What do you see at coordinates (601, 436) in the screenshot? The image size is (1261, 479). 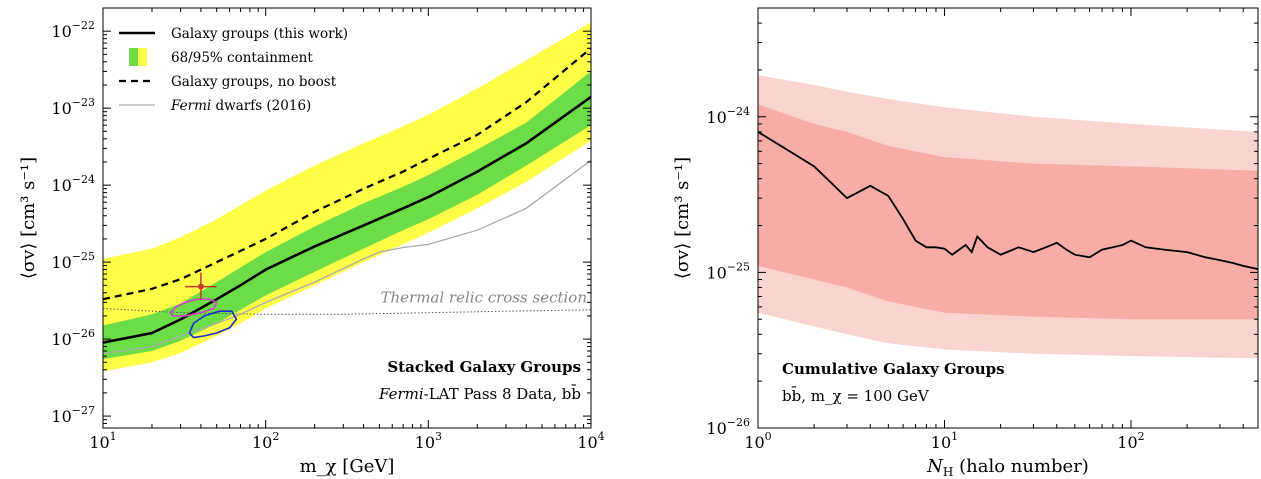 I see `x-tick-label-exp: 4` at bounding box center [601, 436].